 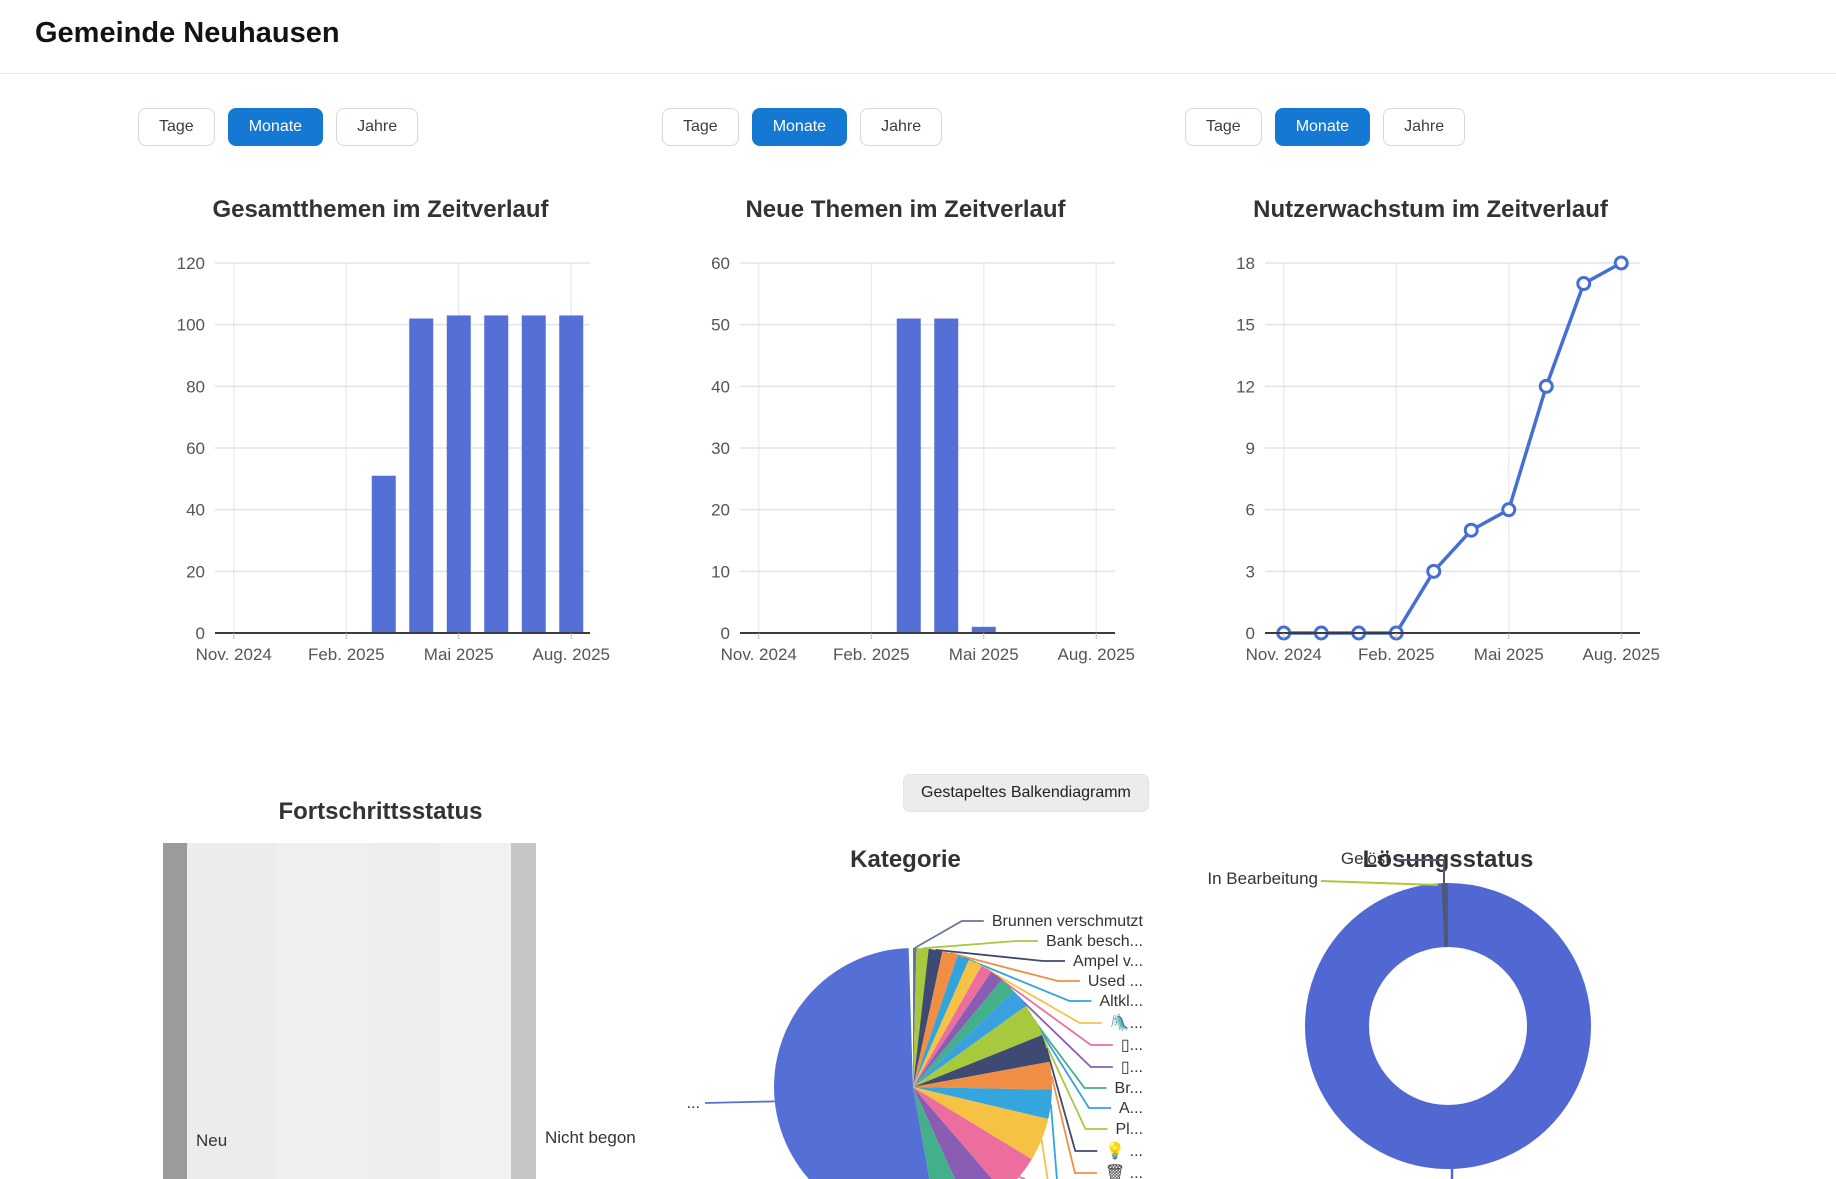 What do you see at coordinates (918, 37) in the screenshot?
I see `app-header: Gemeinde Neuhausen` at bounding box center [918, 37].